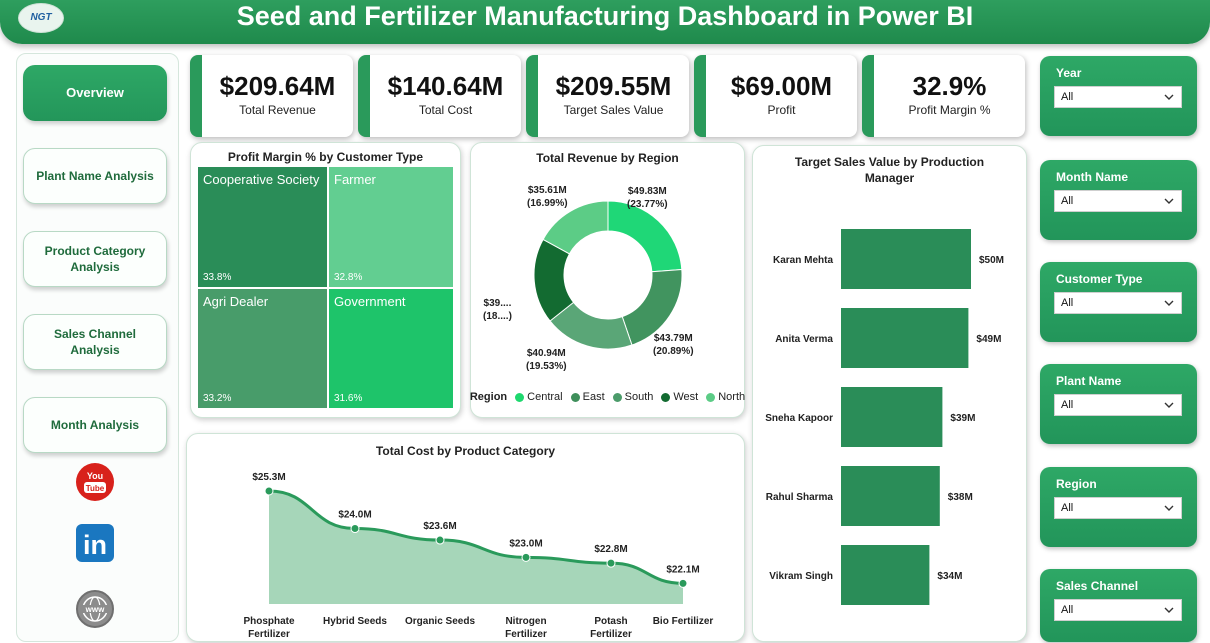  I want to click on donut-label-west: $39.... (18....), so click(497, 310).